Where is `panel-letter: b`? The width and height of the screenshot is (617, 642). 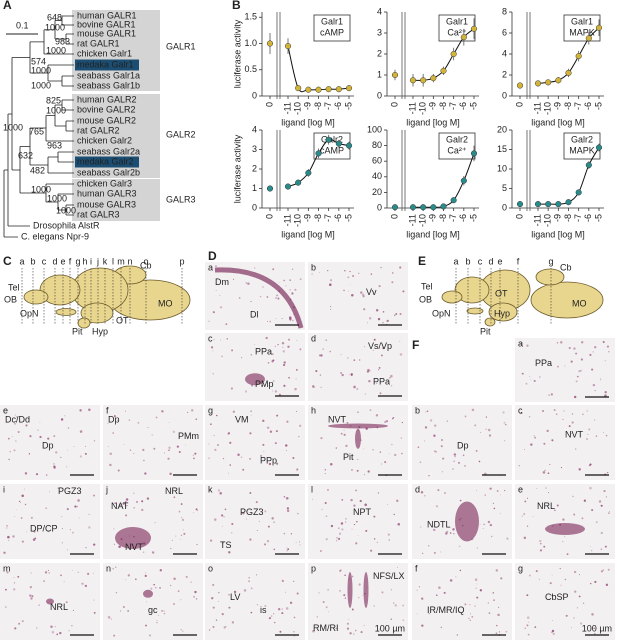
panel-letter: b is located at coordinates (313, 267).